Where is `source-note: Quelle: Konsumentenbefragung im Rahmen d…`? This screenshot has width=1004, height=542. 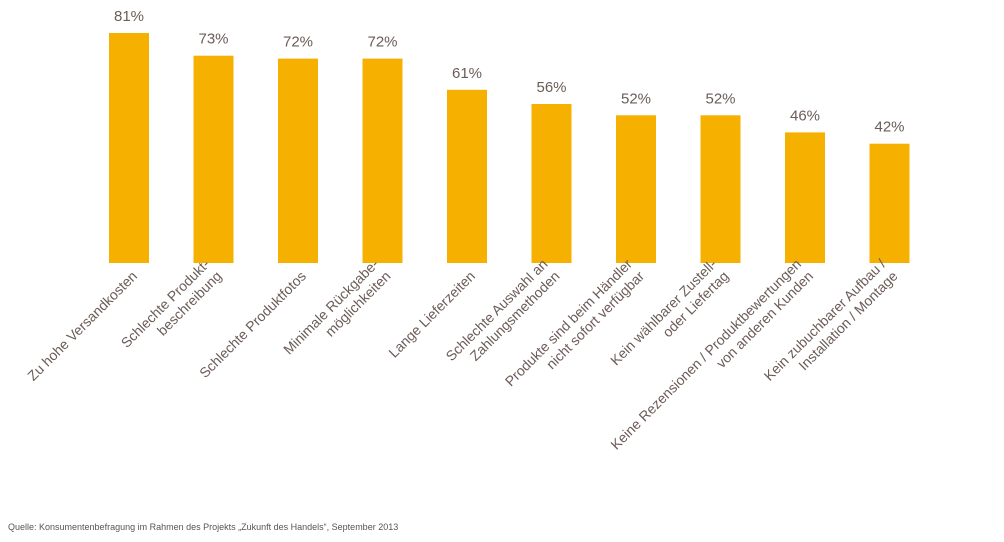 source-note: Quelle: Konsumentenbefragung im Rahmen d… is located at coordinates (203, 527).